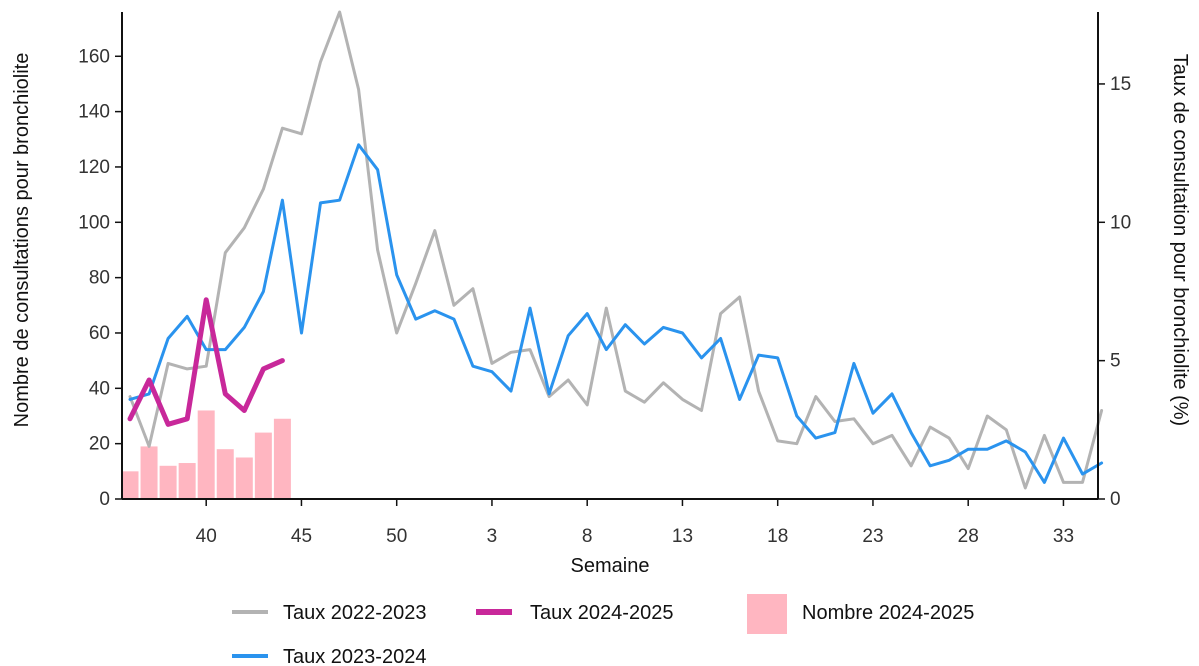 The image size is (1199, 666). Describe the element at coordinates (94, 167) in the screenshot. I see `left-tick-label: 120` at that location.